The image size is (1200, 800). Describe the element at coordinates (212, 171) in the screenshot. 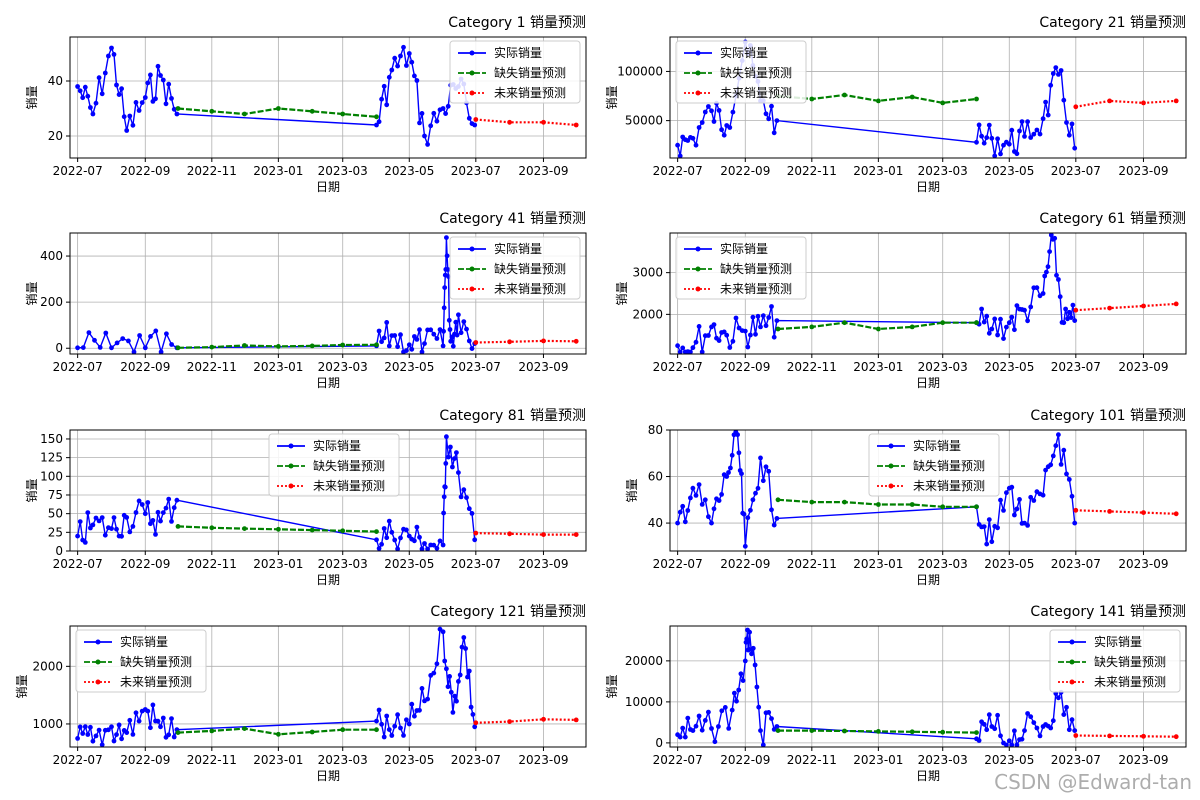

I see `x-tick-label: 2022-11` at that location.